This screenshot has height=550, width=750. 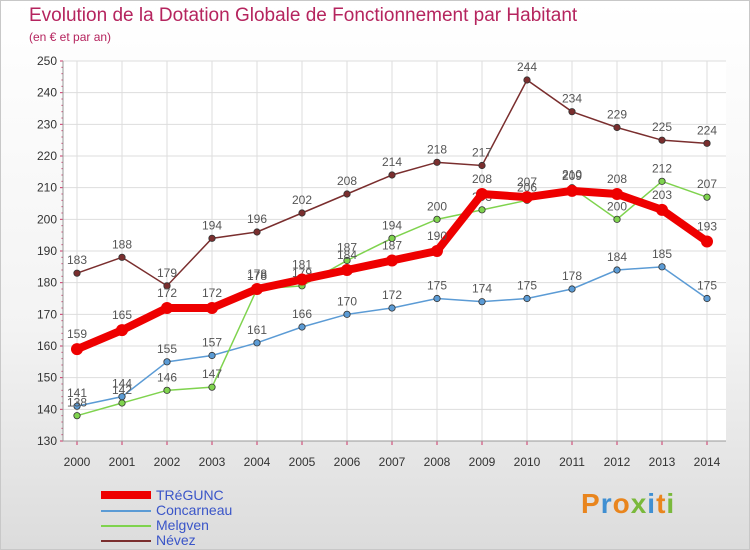 What do you see at coordinates (527, 80) in the screenshot?
I see `point-nvez-2010` at bounding box center [527, 80].